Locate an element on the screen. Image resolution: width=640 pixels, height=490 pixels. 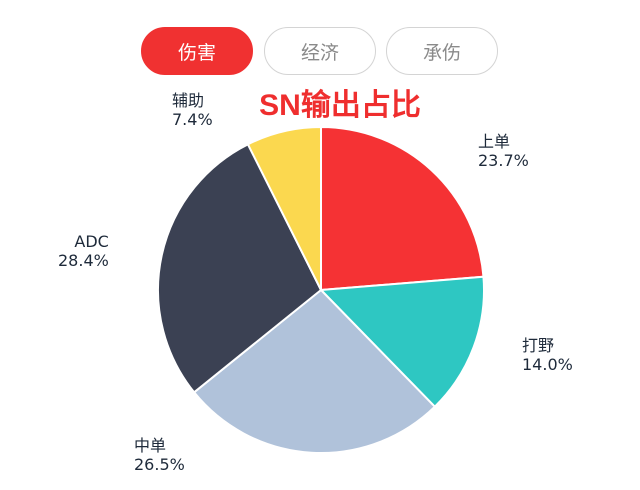
slice-mid is located at coordinates (314, 371).